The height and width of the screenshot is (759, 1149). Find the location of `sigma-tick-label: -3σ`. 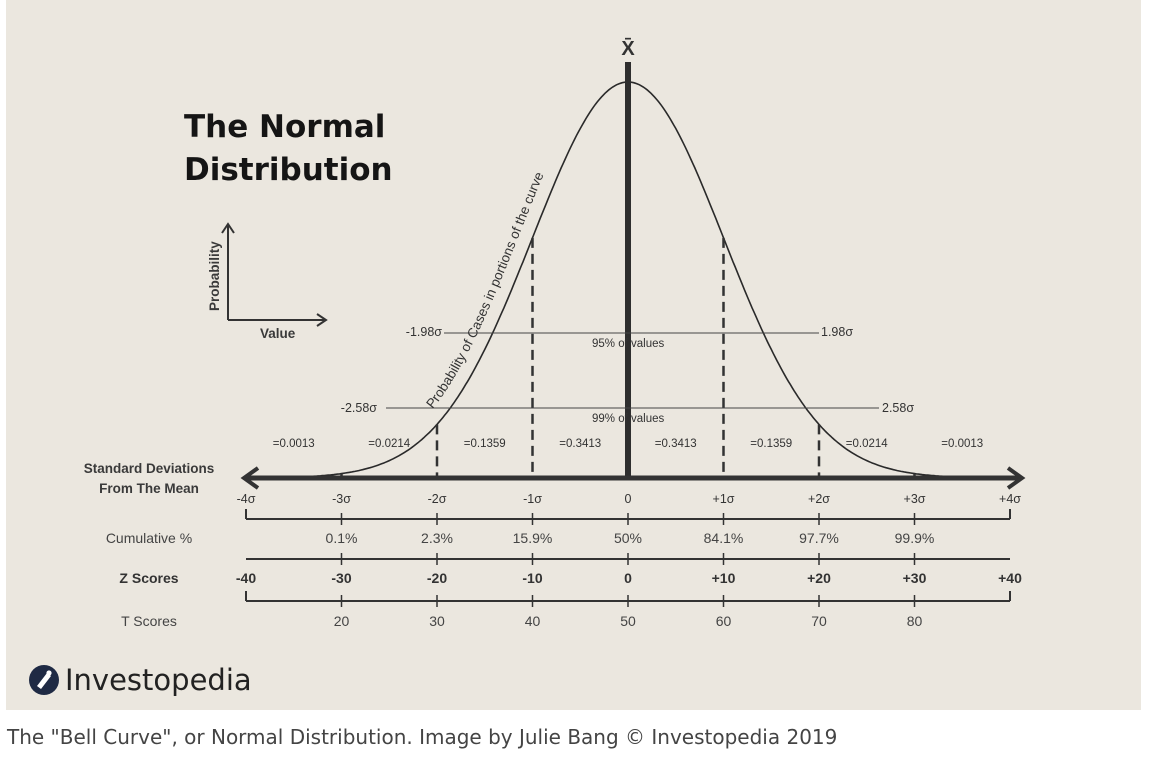

sigma-tick-label: -3σ is located at coordinates (341, 499).